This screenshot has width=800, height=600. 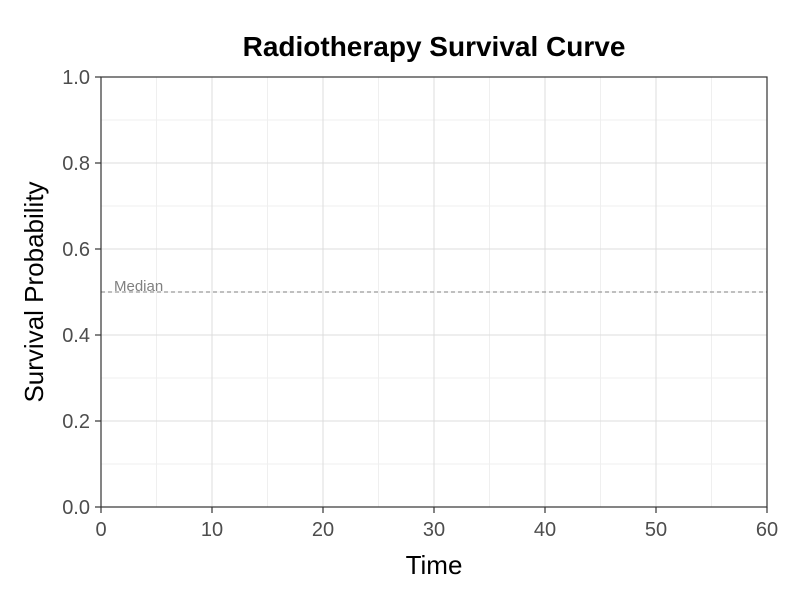 What do you see at coordinates (434, 565) in the screenshot?
I see `x-axis-title: Time` at bounding box center [434, 565].